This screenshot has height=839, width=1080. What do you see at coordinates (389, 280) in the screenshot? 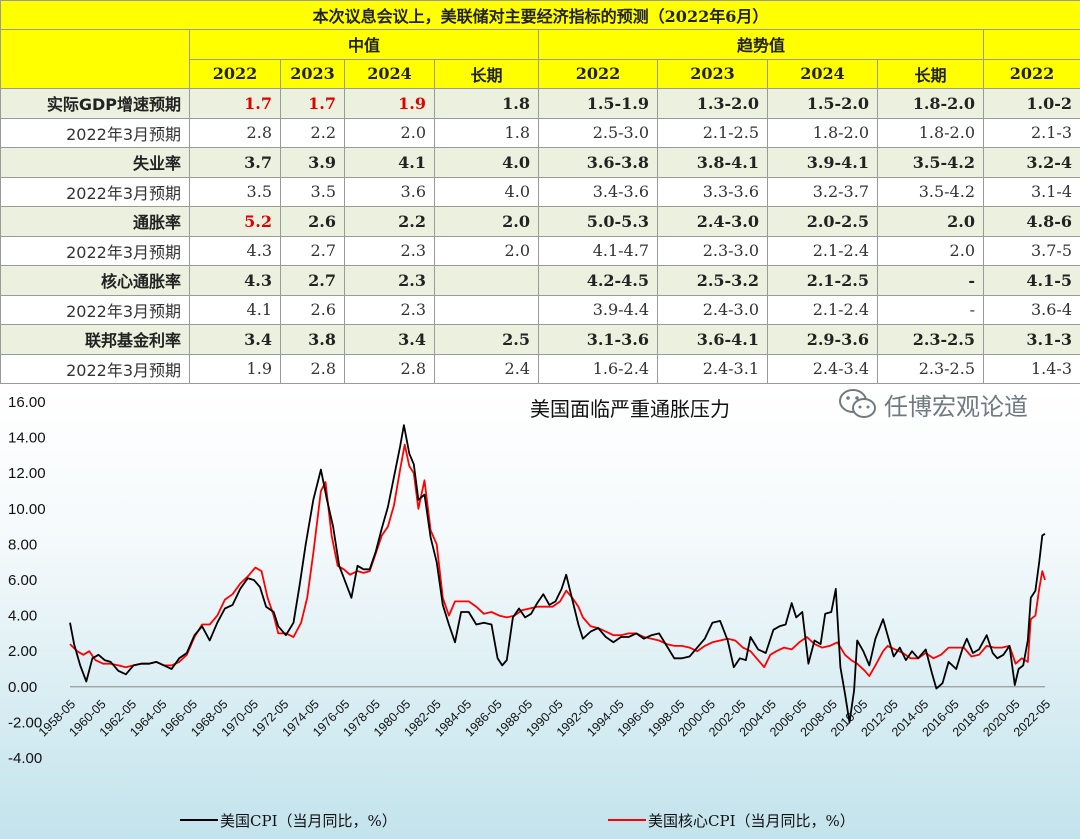
I see `table-cell: 2.3` at bounding box center [389, 280].